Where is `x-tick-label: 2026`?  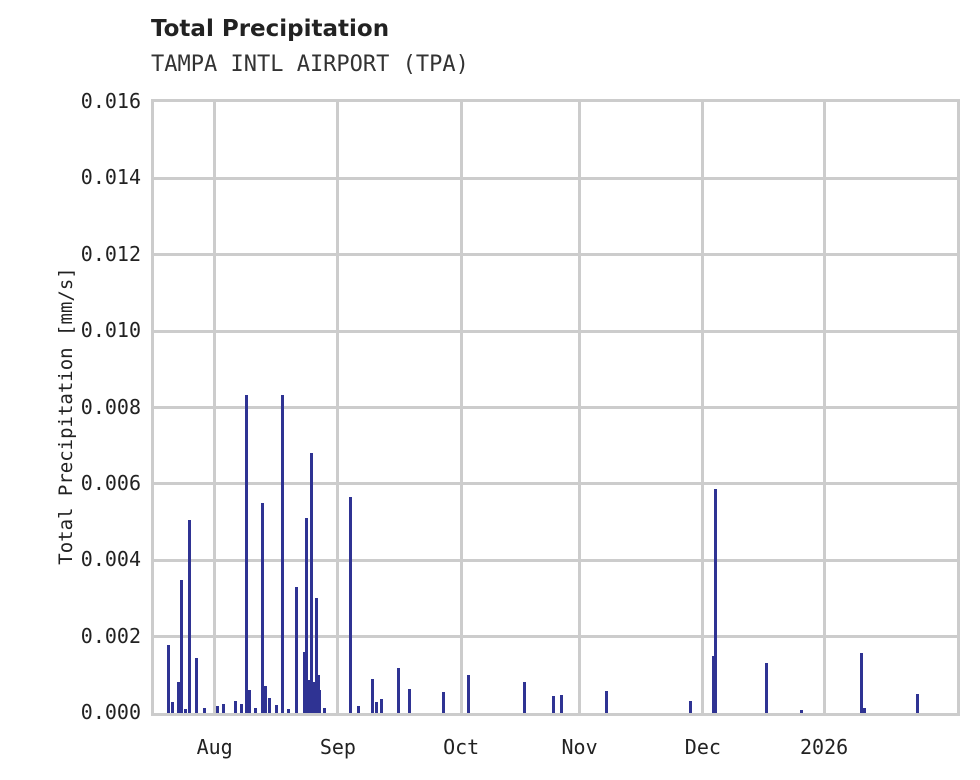
x-tick-label: 2026 is located at coordinates (824, 747).